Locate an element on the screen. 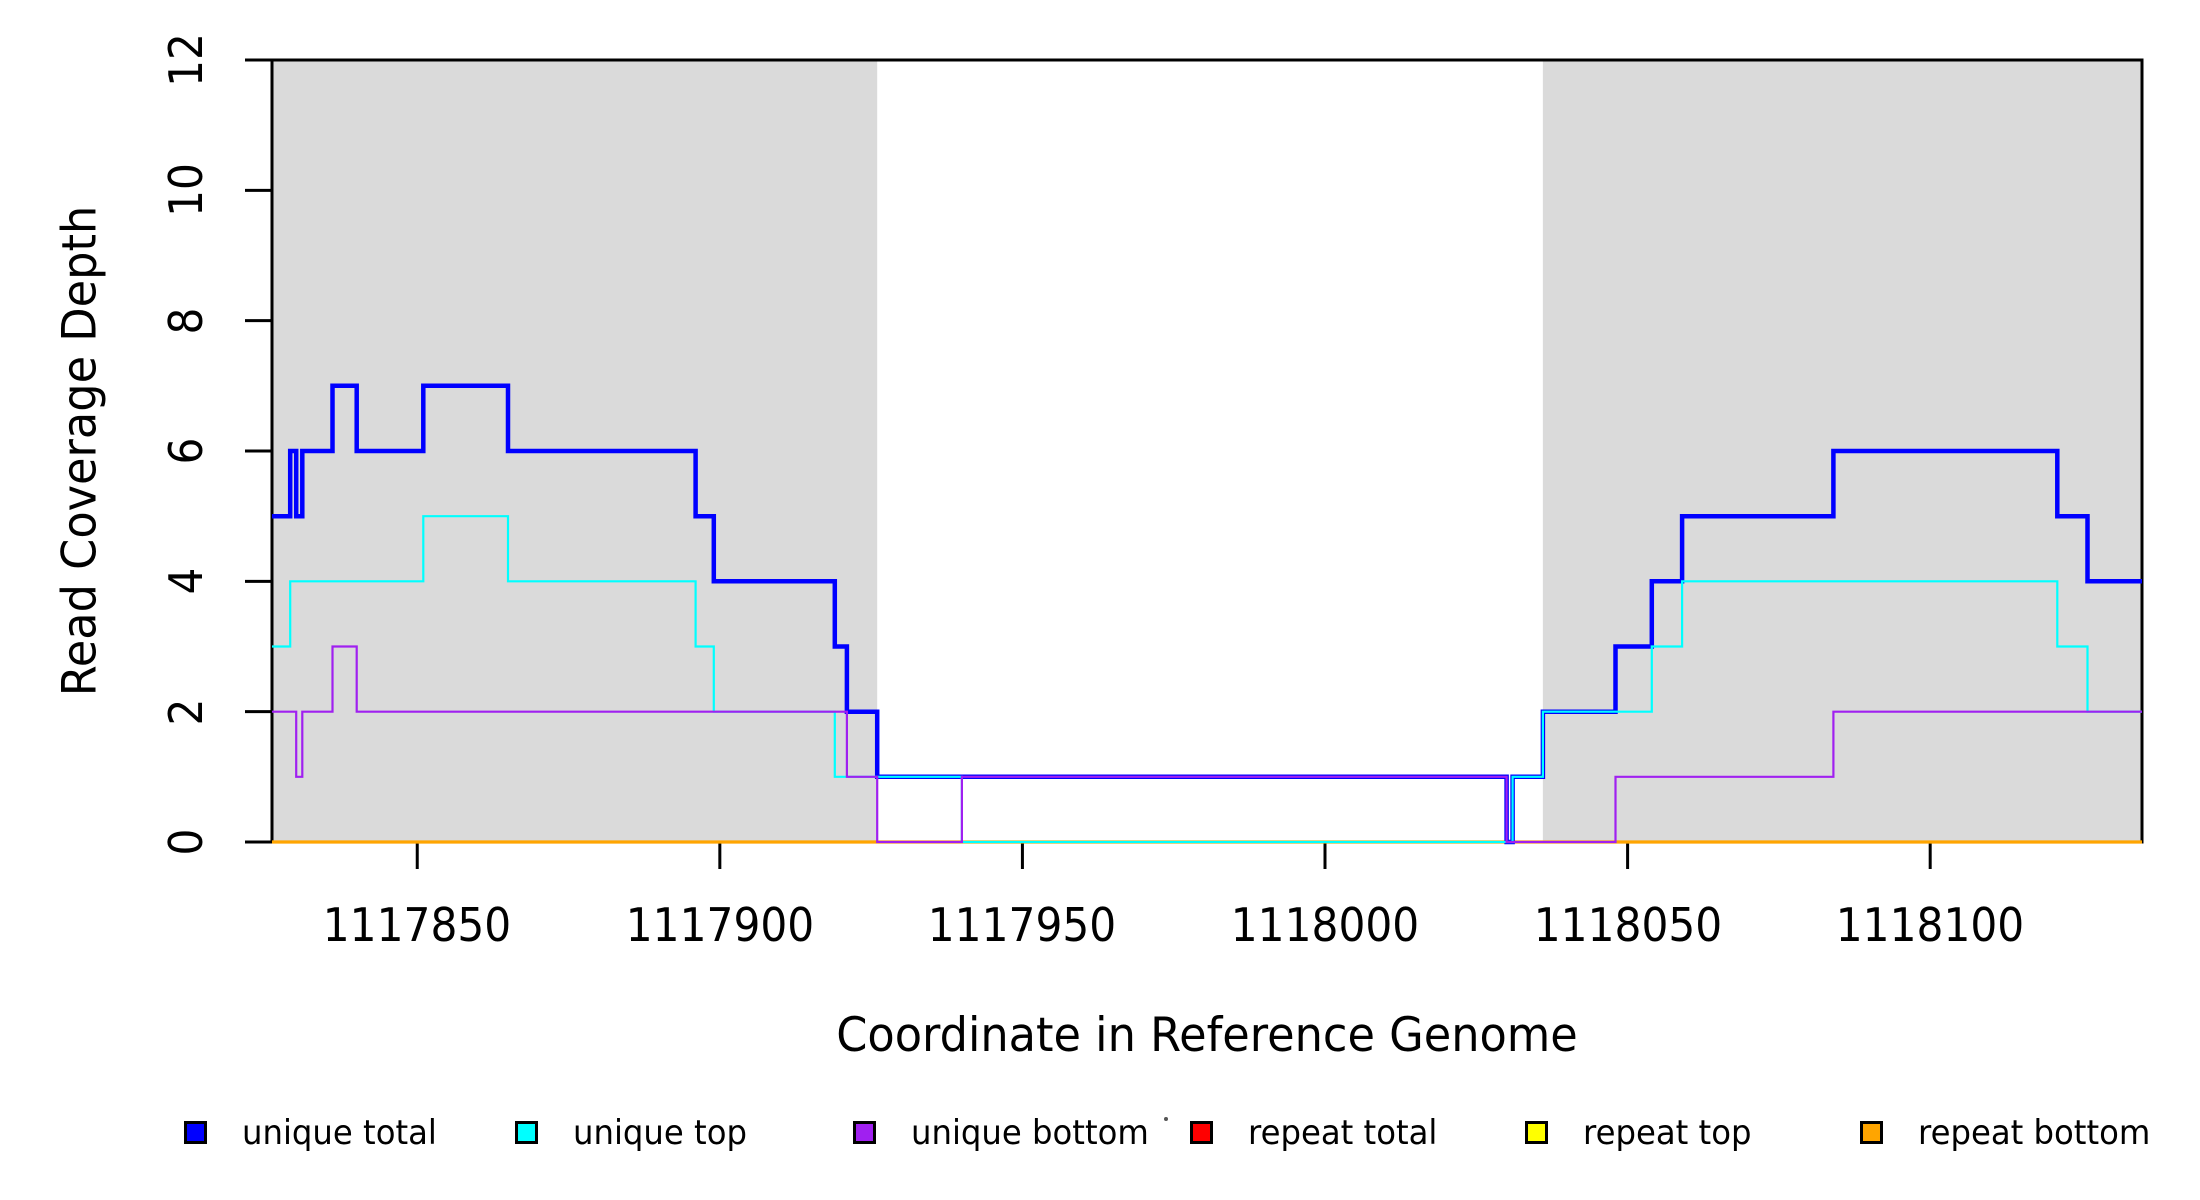  legend-swatch-unique-total is located at coordinates (195, 1132).